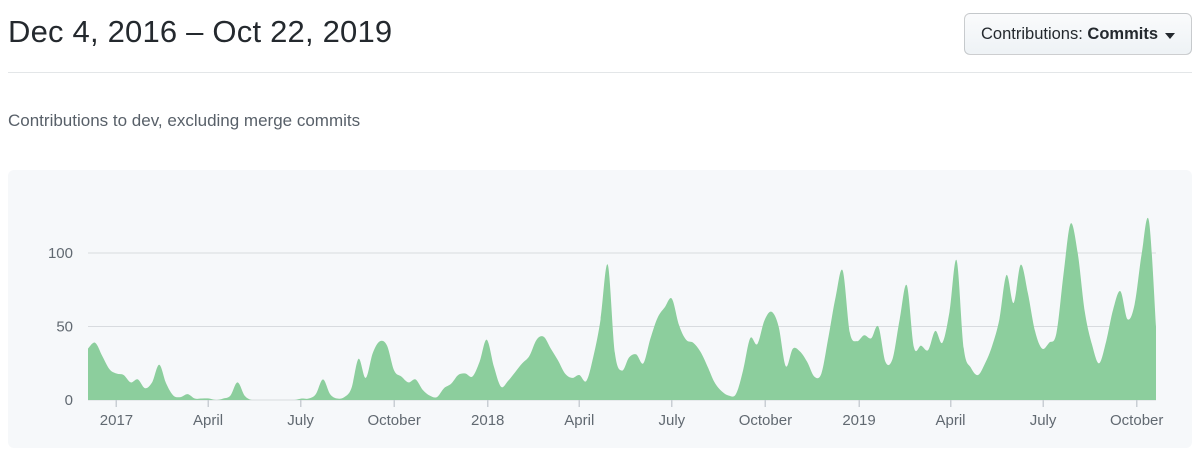 The height and width of the screenshot is (472, 1200). Describe the element at coordinates (1170, 36) in the screenshot. I see `caret-down-icon` at that location.